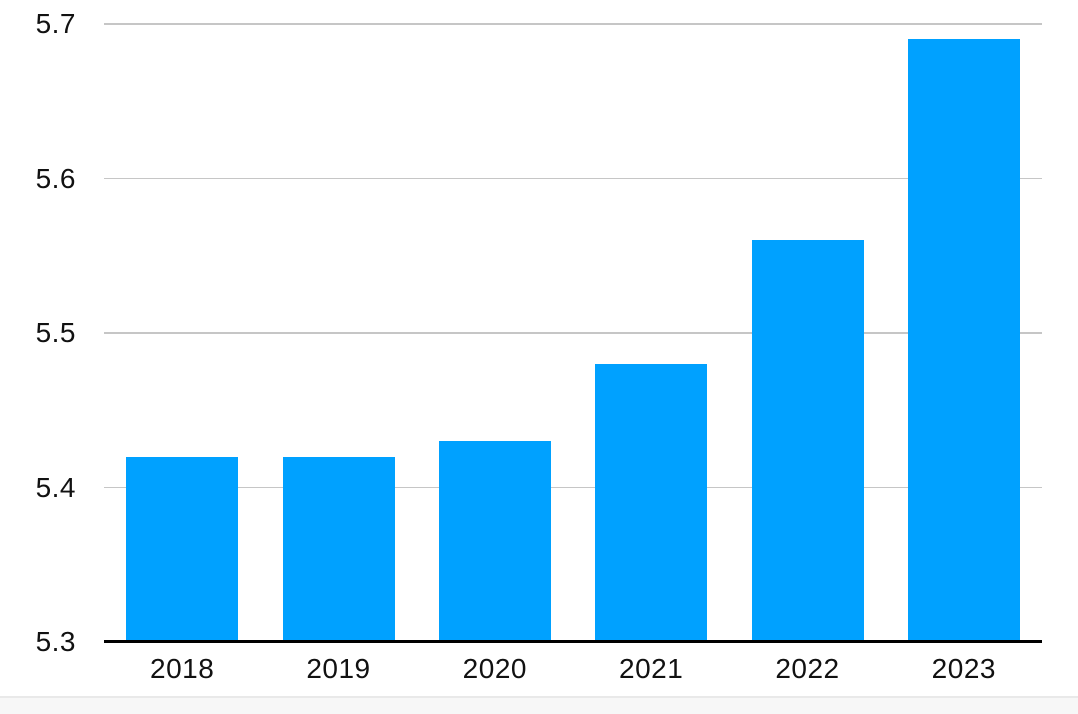  Describe the element at coordinates (807, 668) in the screenshot. I see `x-tick-label: 2022` at that location.